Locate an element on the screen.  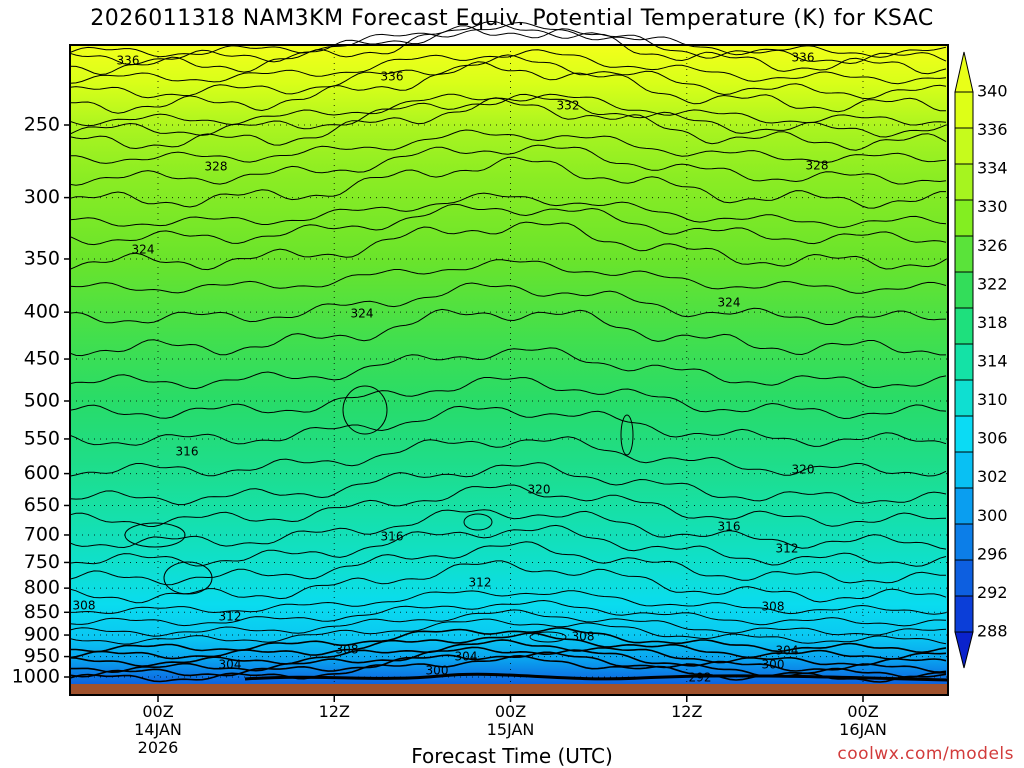
colorbar-label: 326 is located at coordinates (992, 245).